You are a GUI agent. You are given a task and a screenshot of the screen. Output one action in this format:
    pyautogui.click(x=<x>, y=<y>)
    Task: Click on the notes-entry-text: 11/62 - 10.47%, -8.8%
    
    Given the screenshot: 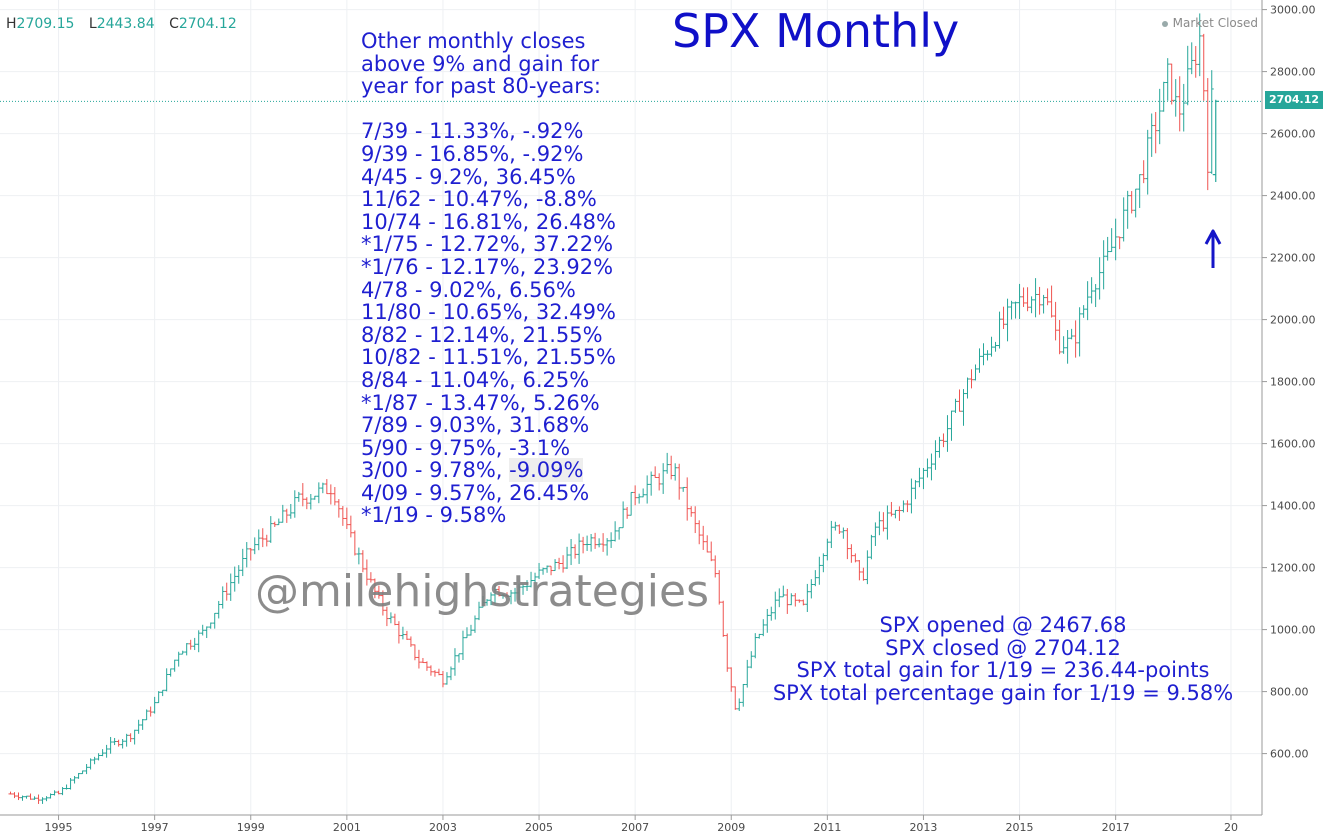 What is the action you would take?
    pyautogui.click(x=479, y=199)
    